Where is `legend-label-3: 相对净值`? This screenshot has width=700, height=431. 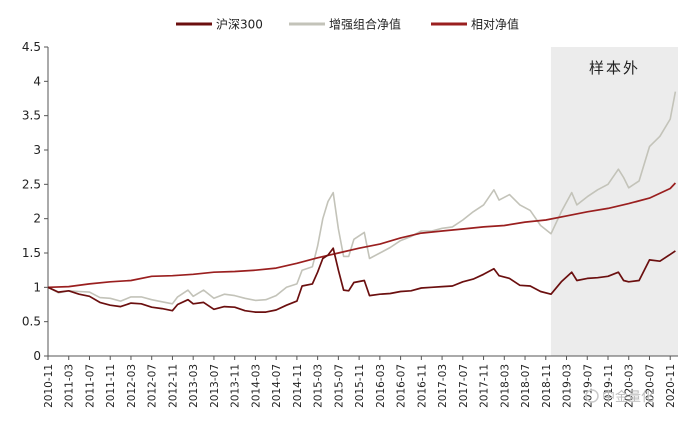 legend-label-3: 相对净值 is located at coordinates (495, 24).